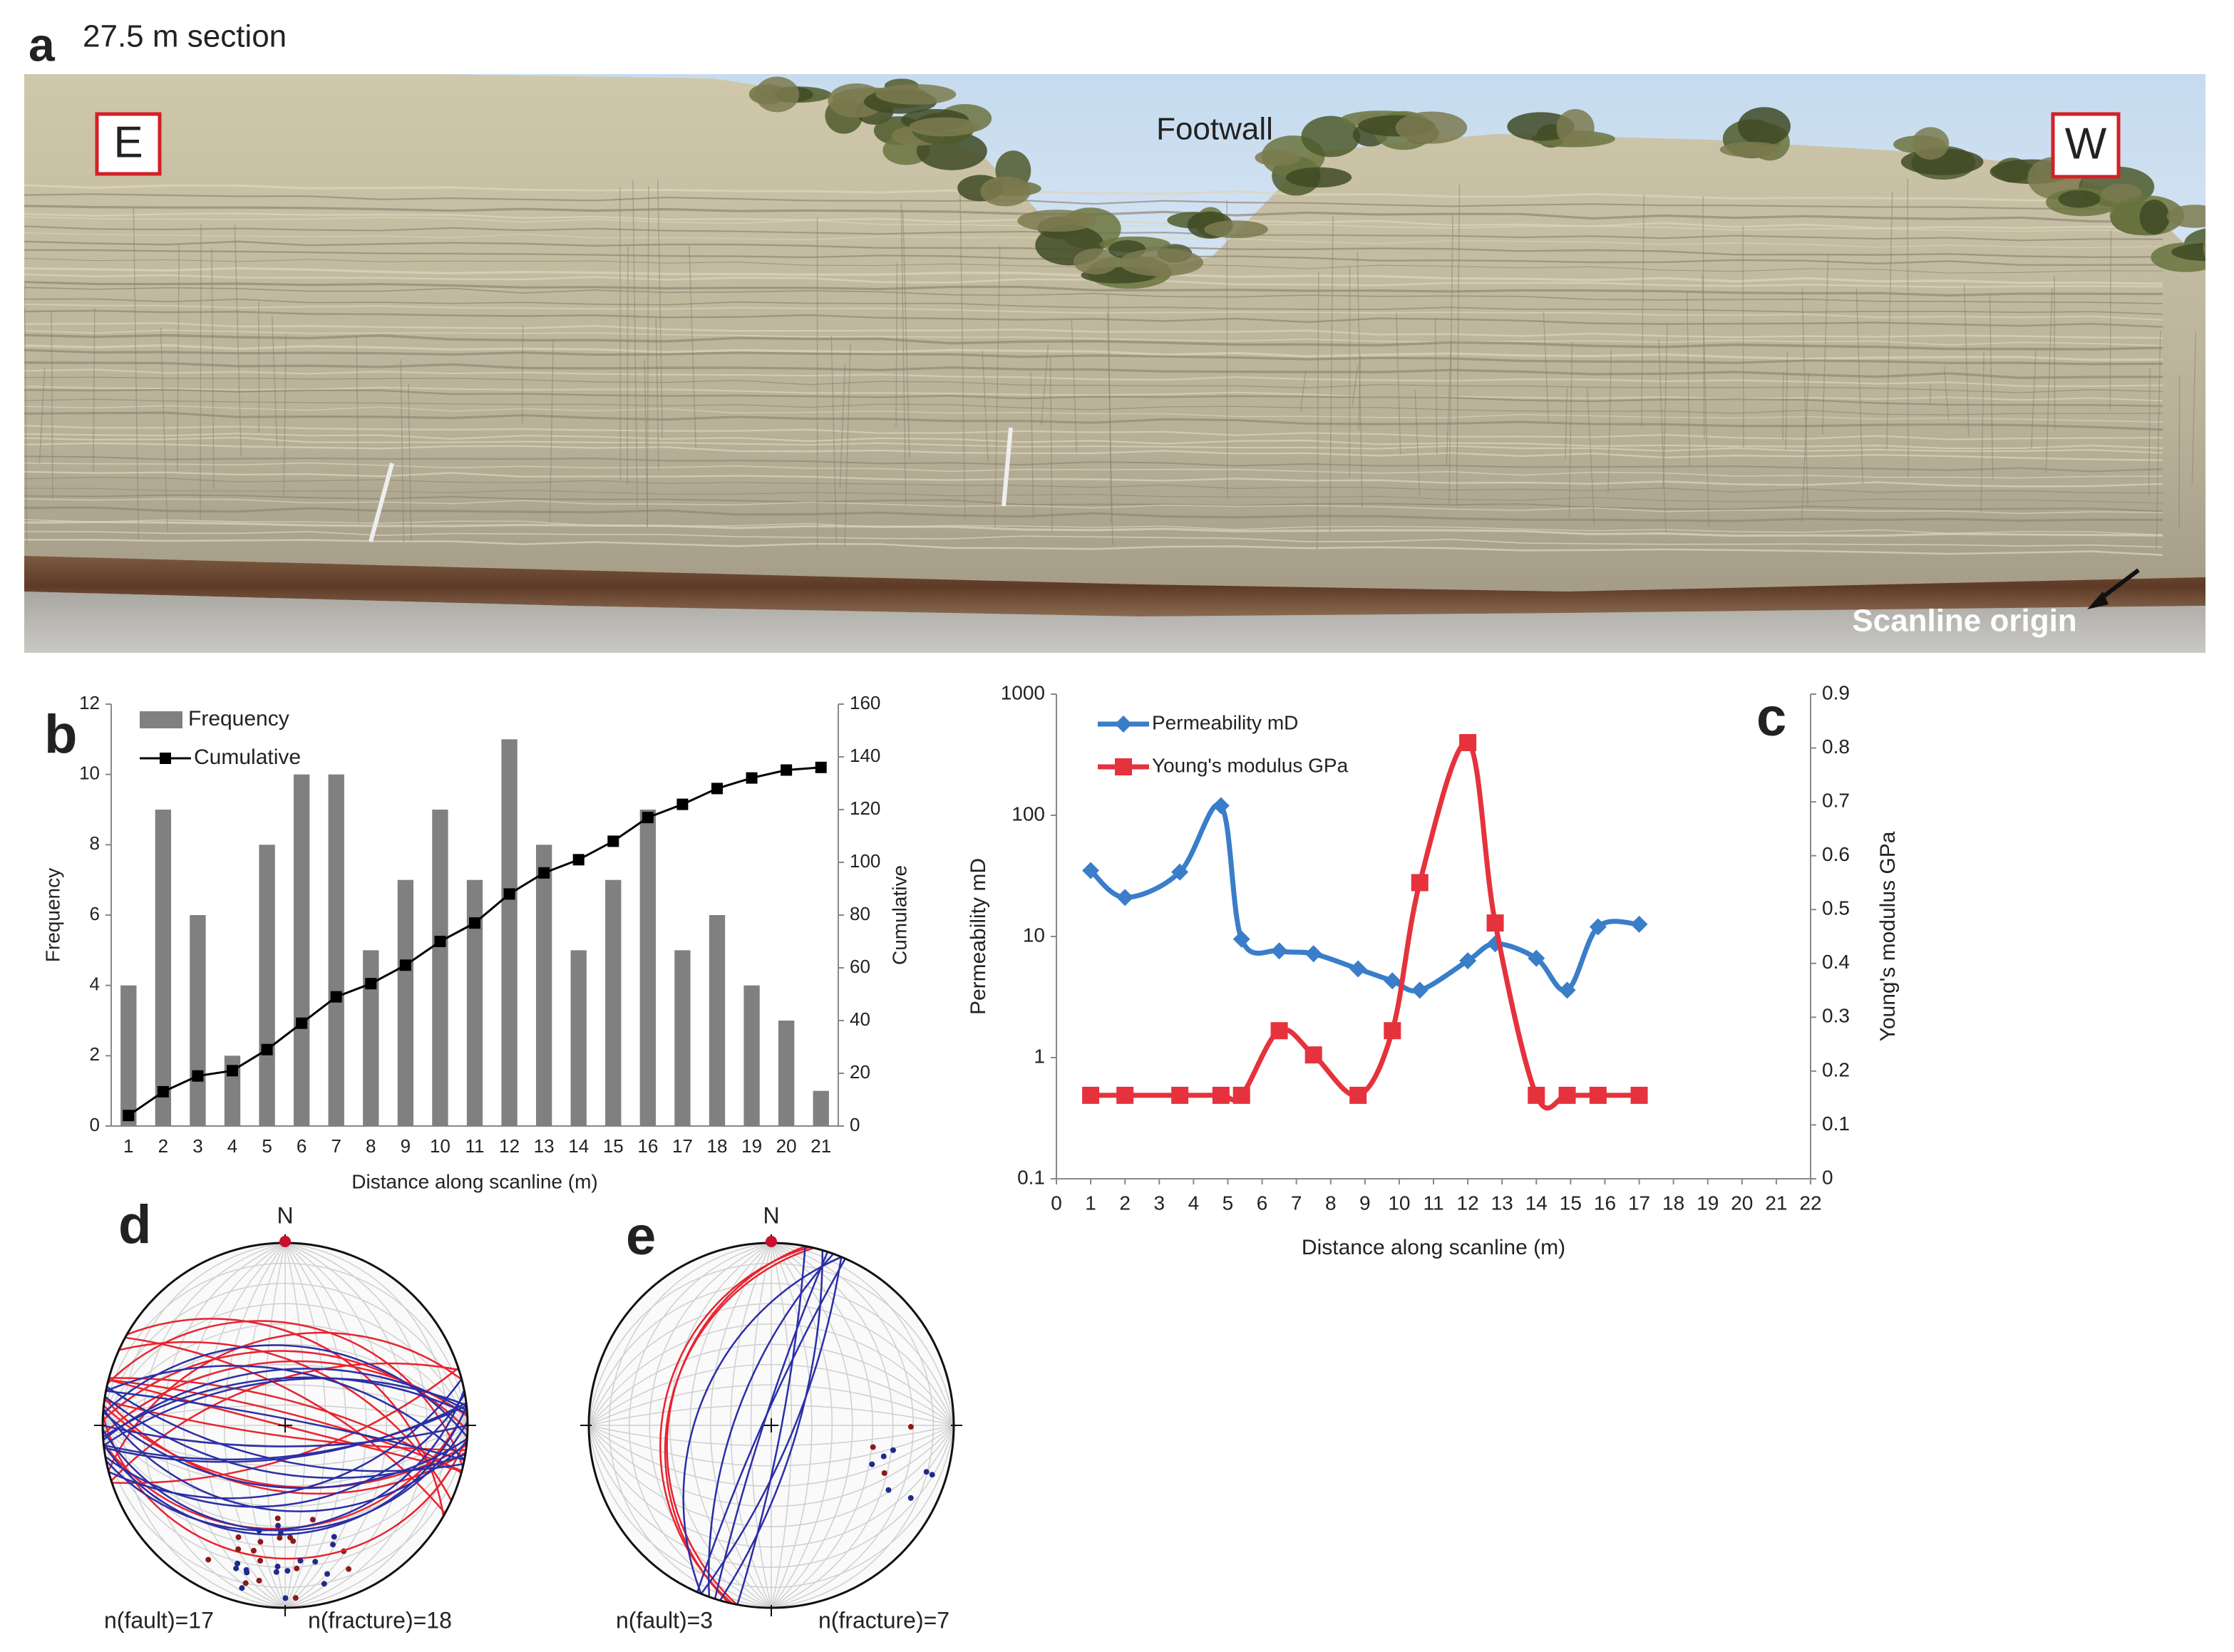 This screenshot has width=2234, height=1652. Describe the element at coordinates (89, 773) in the screenshot. I see `y-tick-label: 10` at that location.